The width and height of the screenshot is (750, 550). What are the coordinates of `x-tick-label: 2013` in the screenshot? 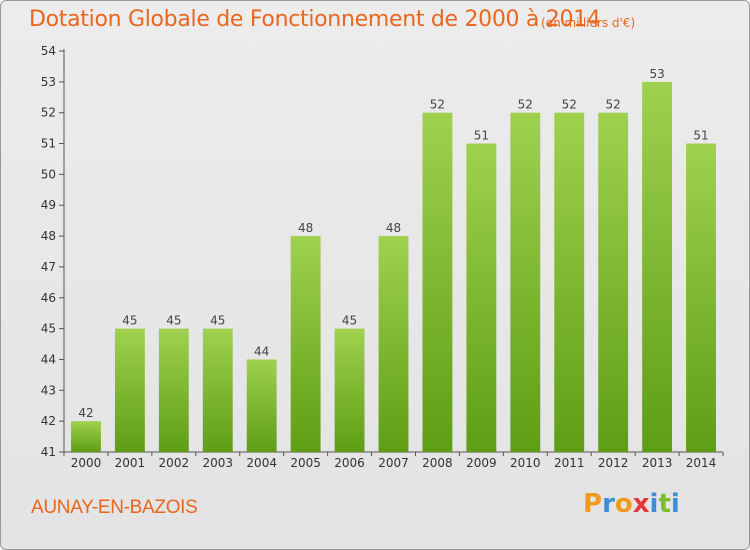 It's located at (657, 463).